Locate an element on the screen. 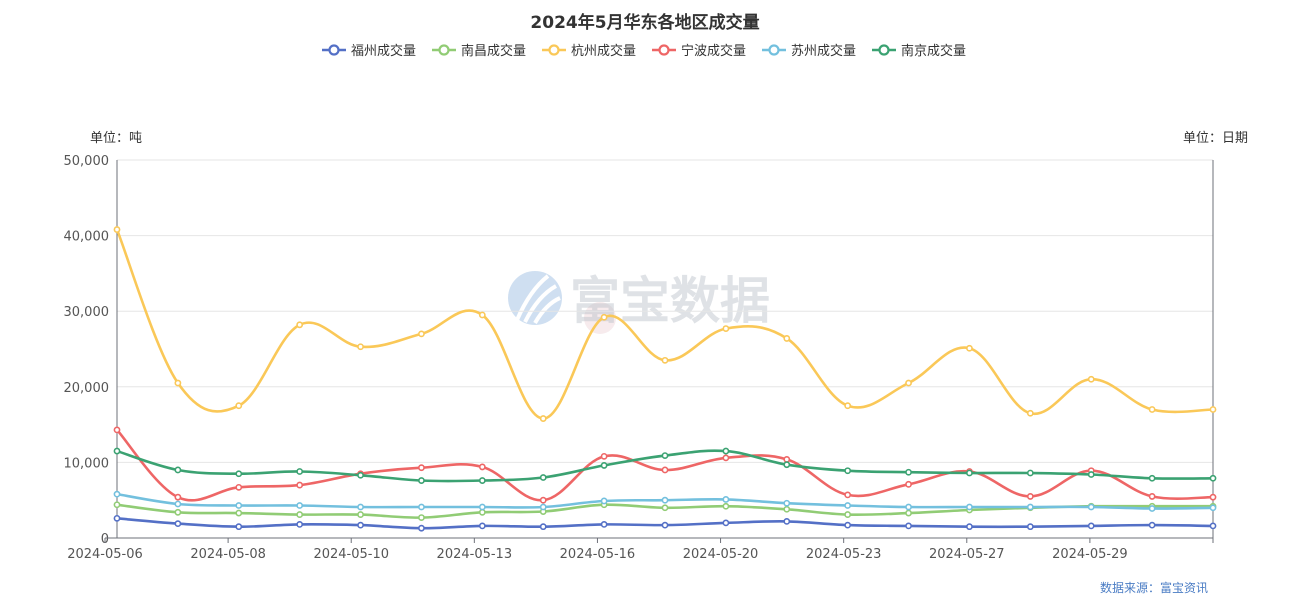 Image resolution: width=1291 pixels, height=600 pixels. legend-item: 南京成交量 is located at coordinates (919, 51).